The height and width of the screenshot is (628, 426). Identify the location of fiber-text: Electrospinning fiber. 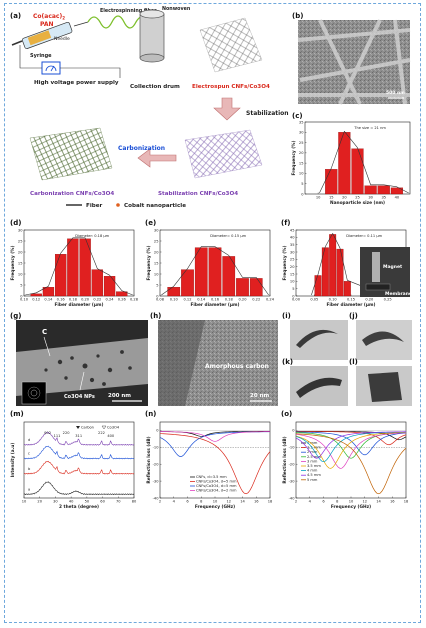
(128, 11).